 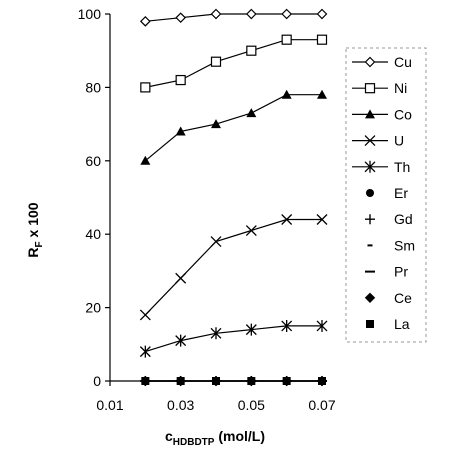 What do you see at coordinates (379, 88) in the screenshot?
I see `legend-item-ni: Ni` at bounding box center [379, 88].